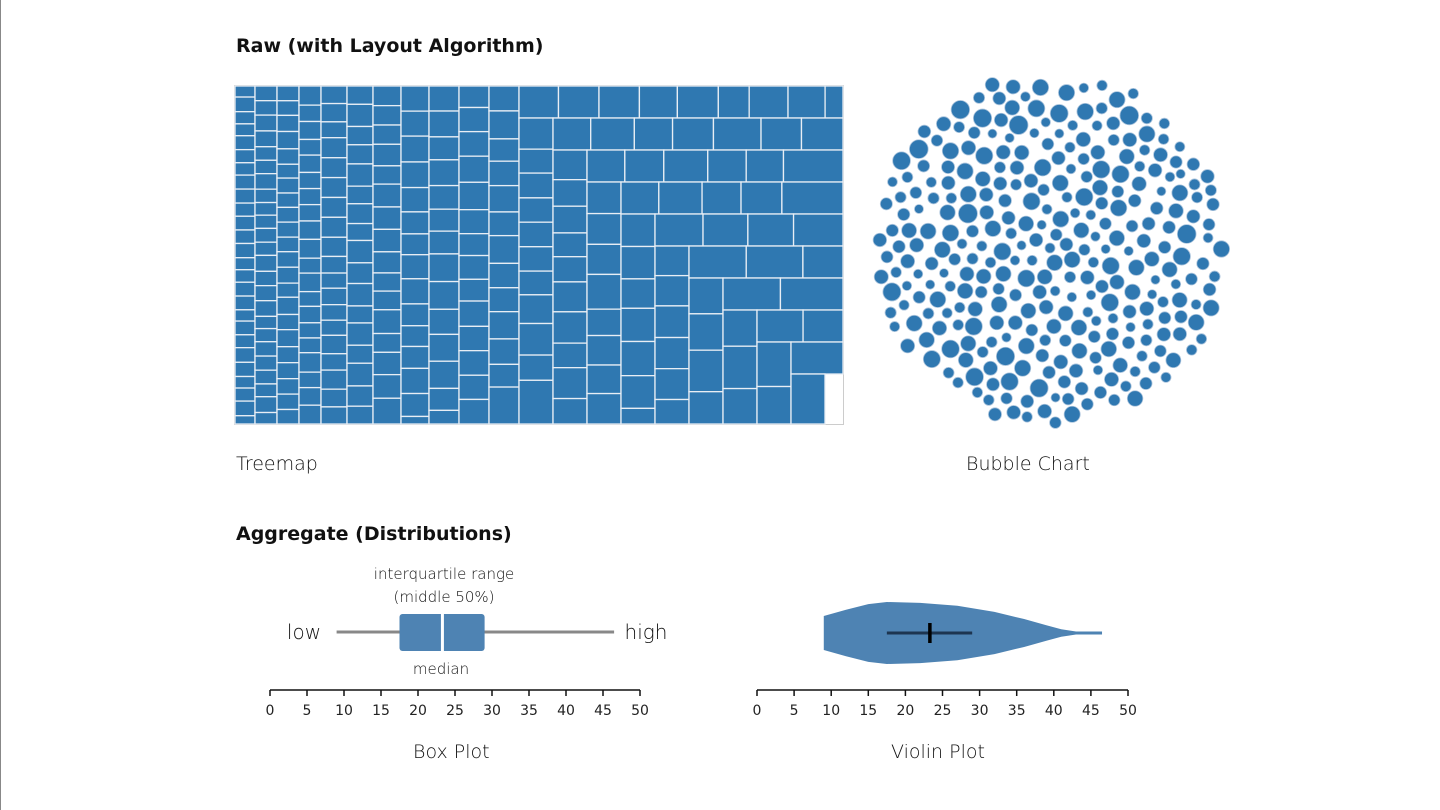  What do you see at coordinates (418, 711) in the screenshot?
I see `axis-tick-label: 20` at bounding box center [418, 711].